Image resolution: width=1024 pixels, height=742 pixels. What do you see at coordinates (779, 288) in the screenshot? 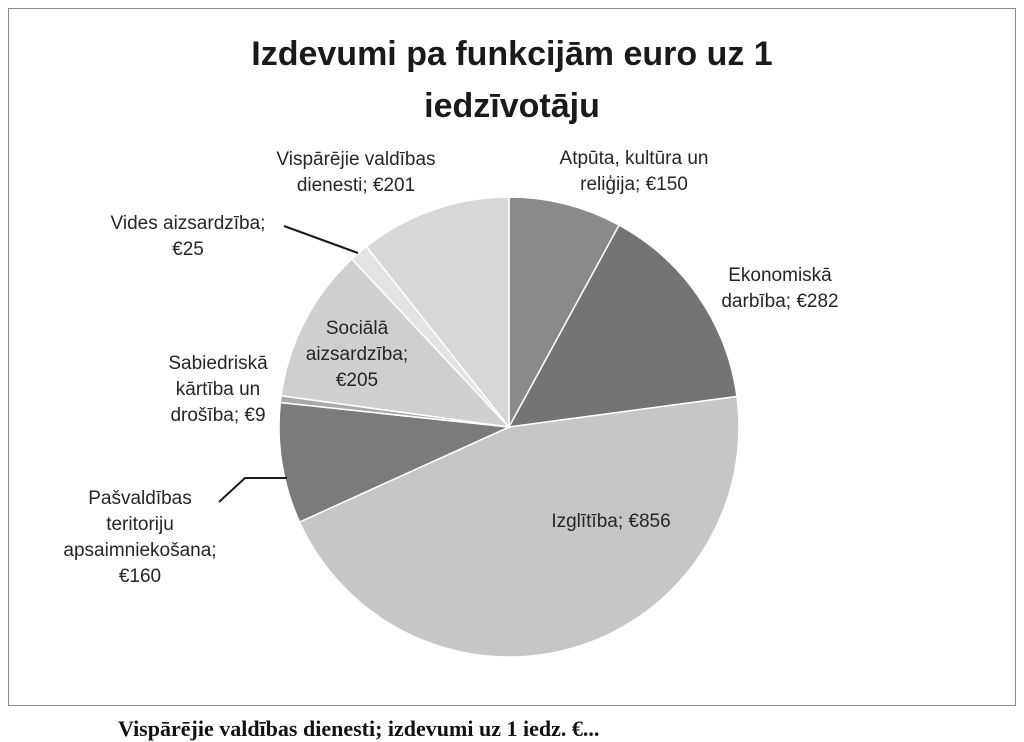
I see `data-label: Ekonomiskā darbība; €282` at bounding box center [779, 288].